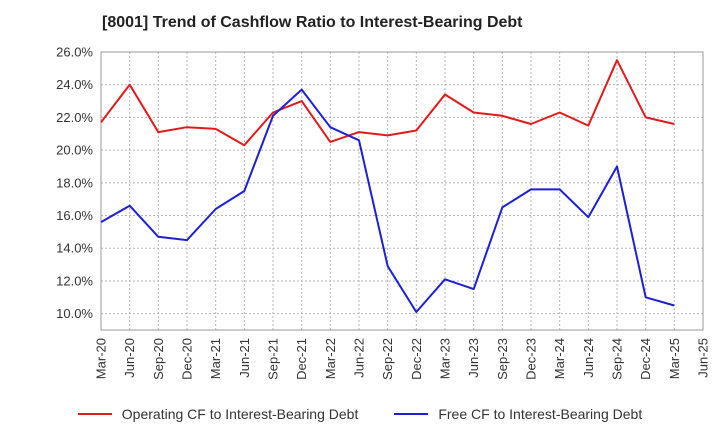  Describe the element at coordinates (473, 358) in the screenshot. I see `x-tick-label: Jun-23` at that location.